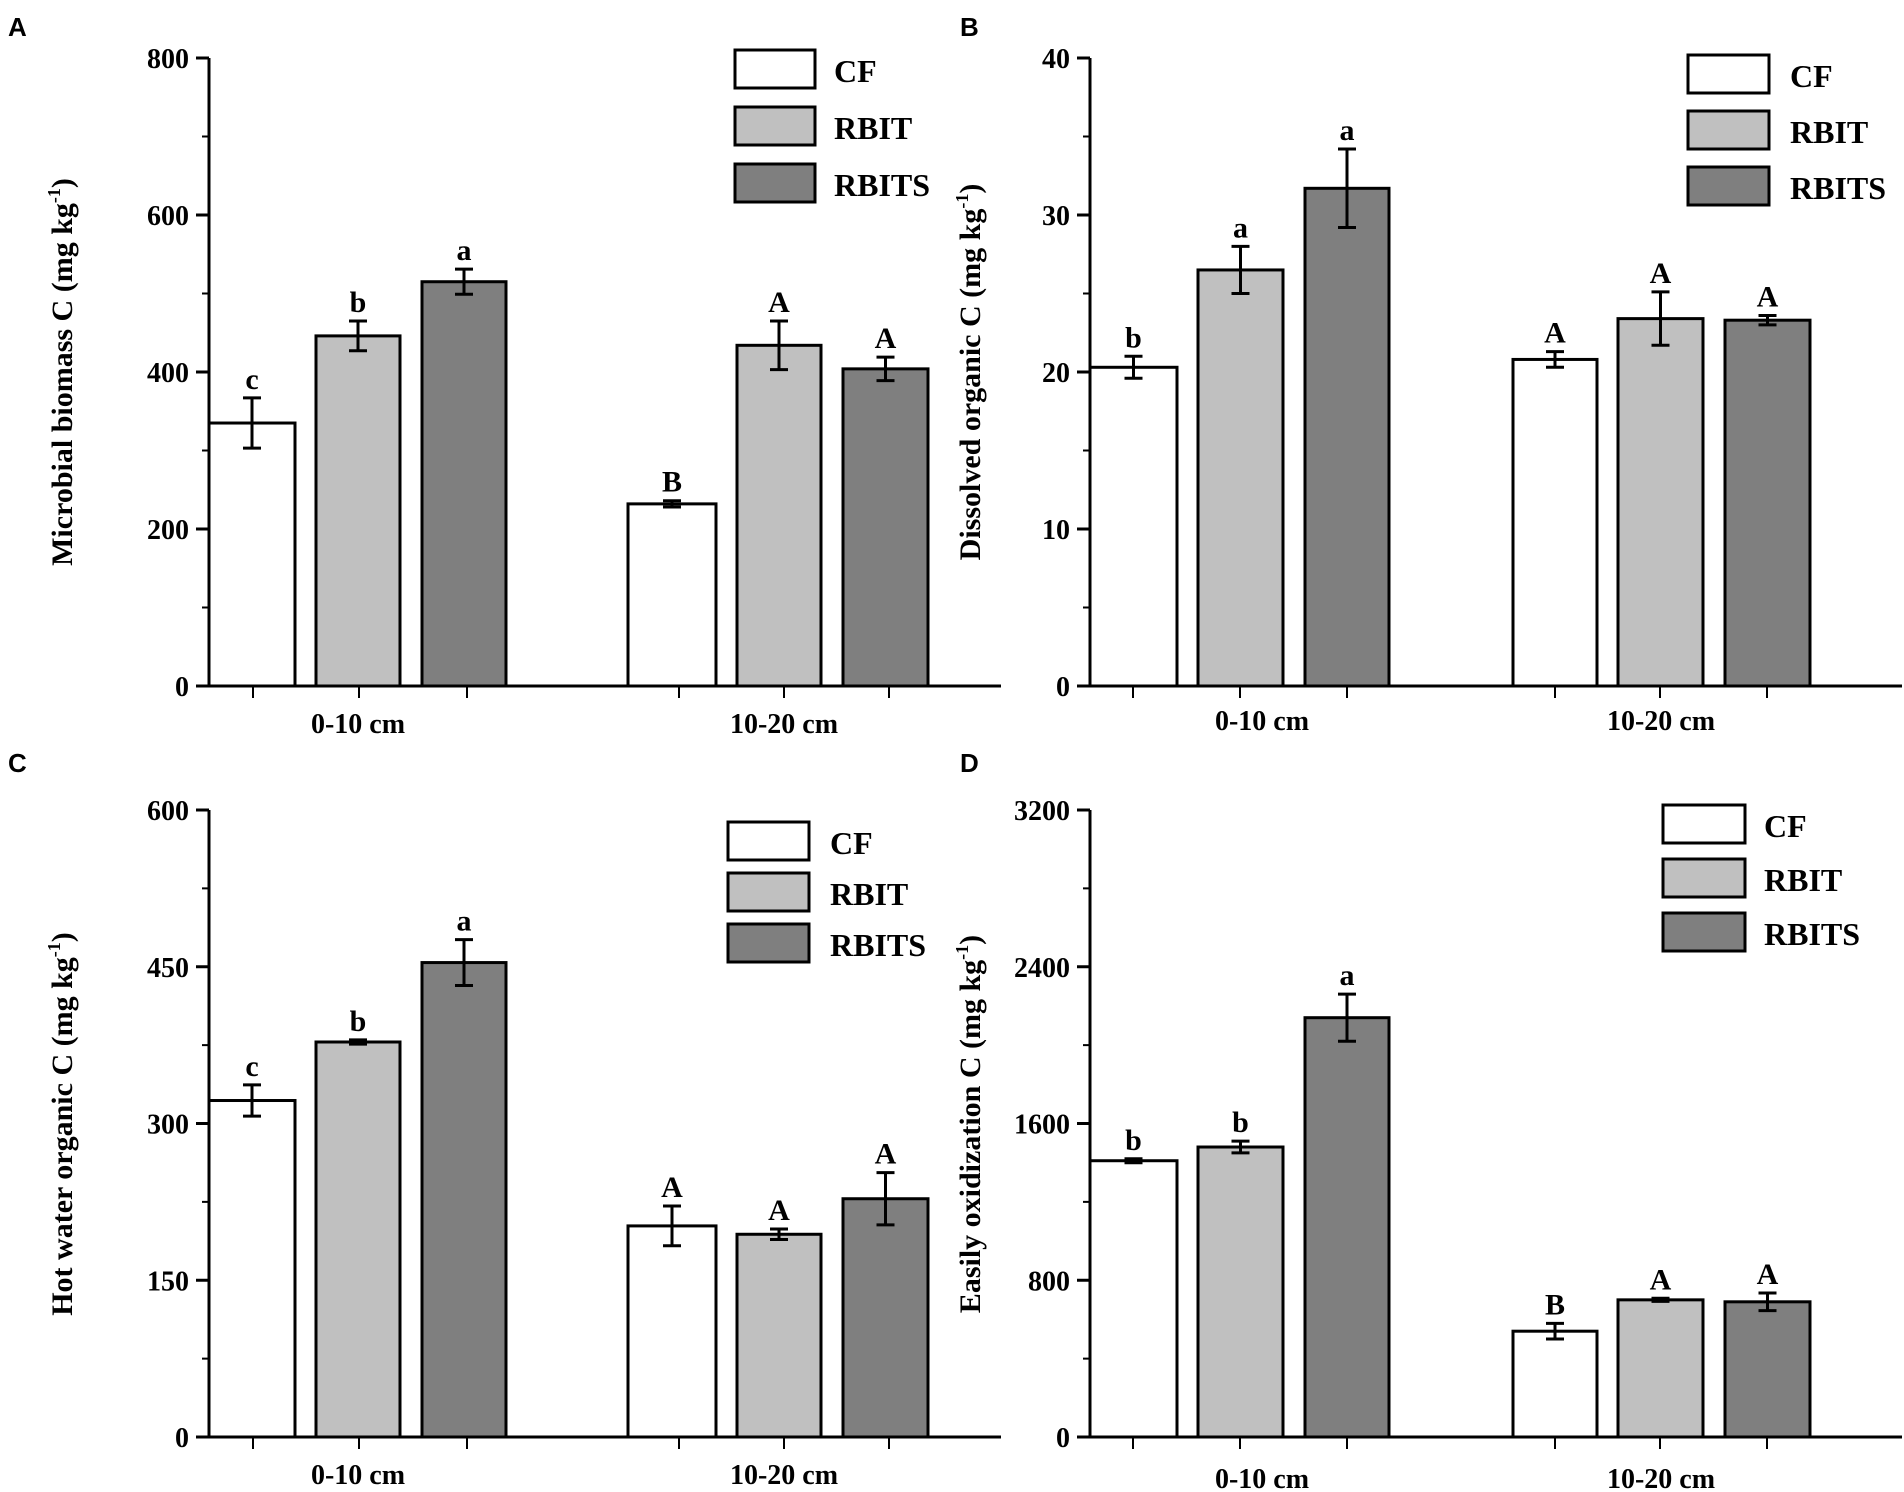 This screenshot has height=1492, width=1904. I want to click on y-axis-label: Easily oxidization C (mg kg-1), so click(969, 1124).